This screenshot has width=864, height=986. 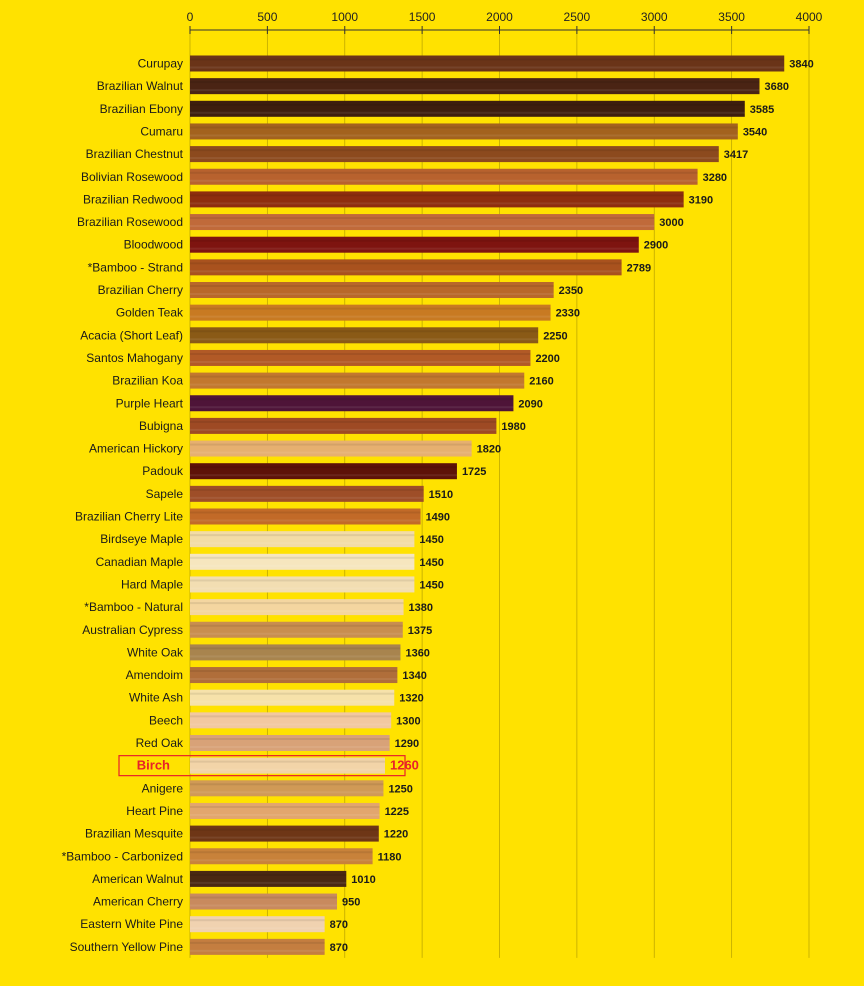 I want to click on category-label: *Bamboo - Strand, so click(x=135, y=267).